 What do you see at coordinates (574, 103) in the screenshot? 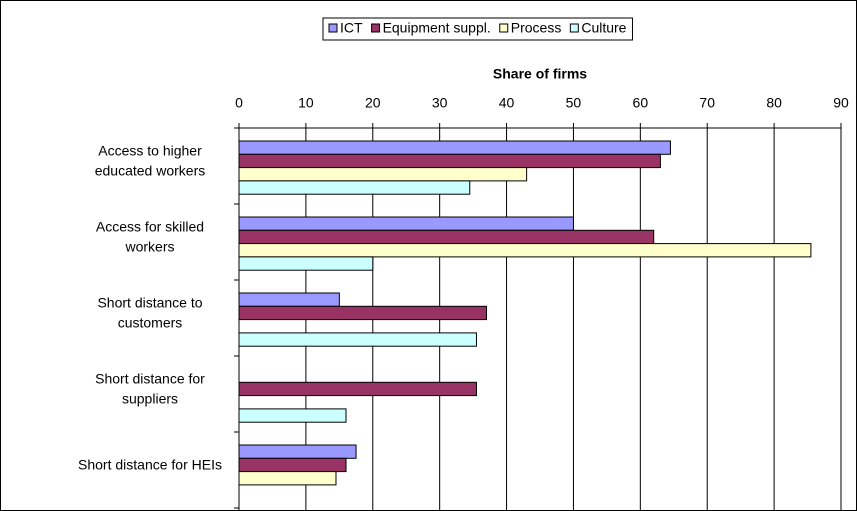
I see `x-tick-label: 50` at bounding box center [574, 103].